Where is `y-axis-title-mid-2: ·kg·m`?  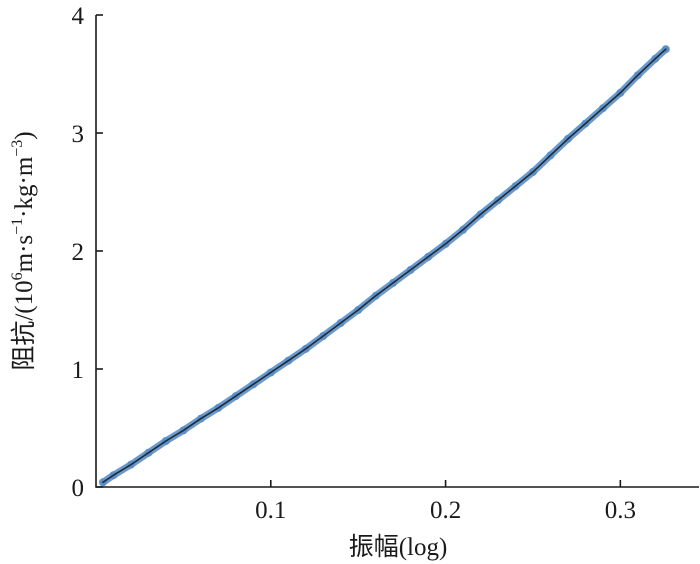 y-axis-title-mid-2: ·kg·m is located at coordinates (24, 187).